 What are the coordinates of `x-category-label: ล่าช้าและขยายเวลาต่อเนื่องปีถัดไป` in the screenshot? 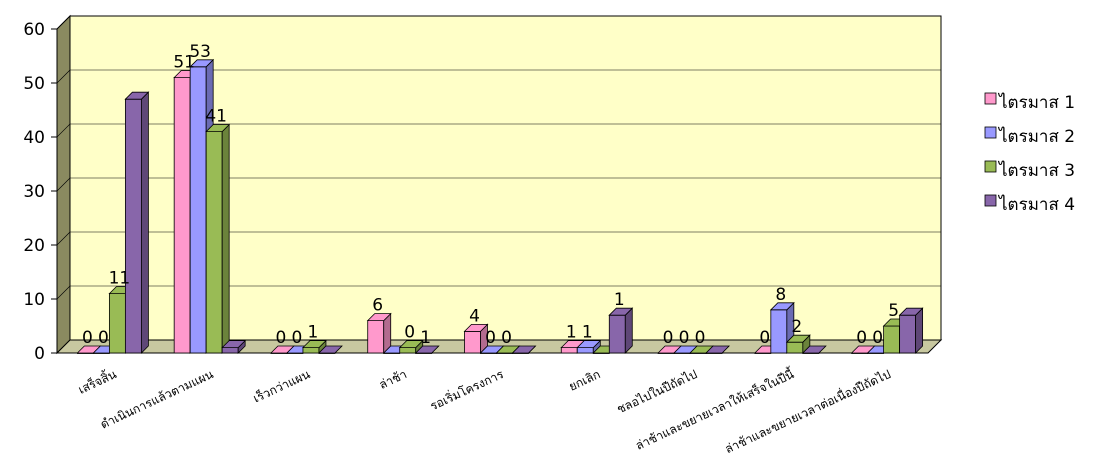 It's located at (807, 410).